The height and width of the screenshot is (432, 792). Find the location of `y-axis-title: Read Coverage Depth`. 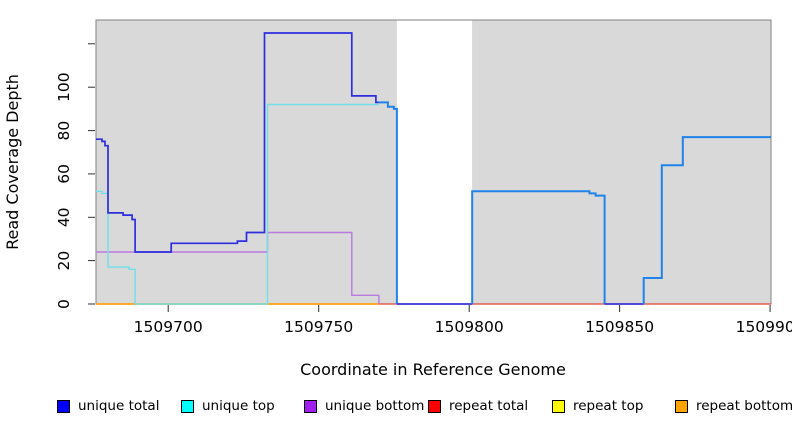

y-axis-title: Read Coverage Depth is located at coordinates (12, 162).